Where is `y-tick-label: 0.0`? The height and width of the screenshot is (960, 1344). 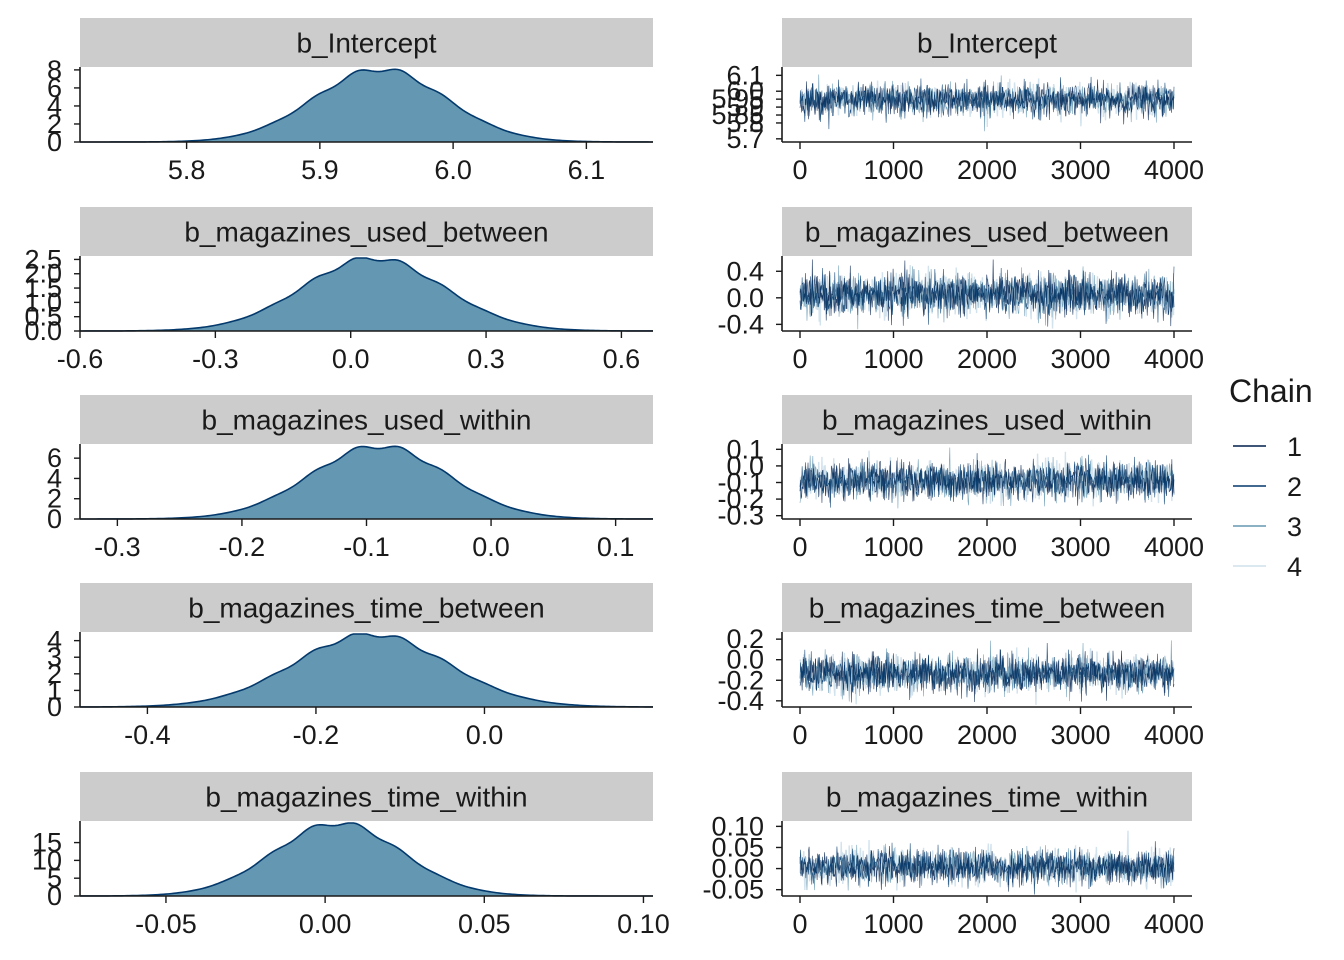 y-tick-label: 0.0 is located at coordinates (745, 660).